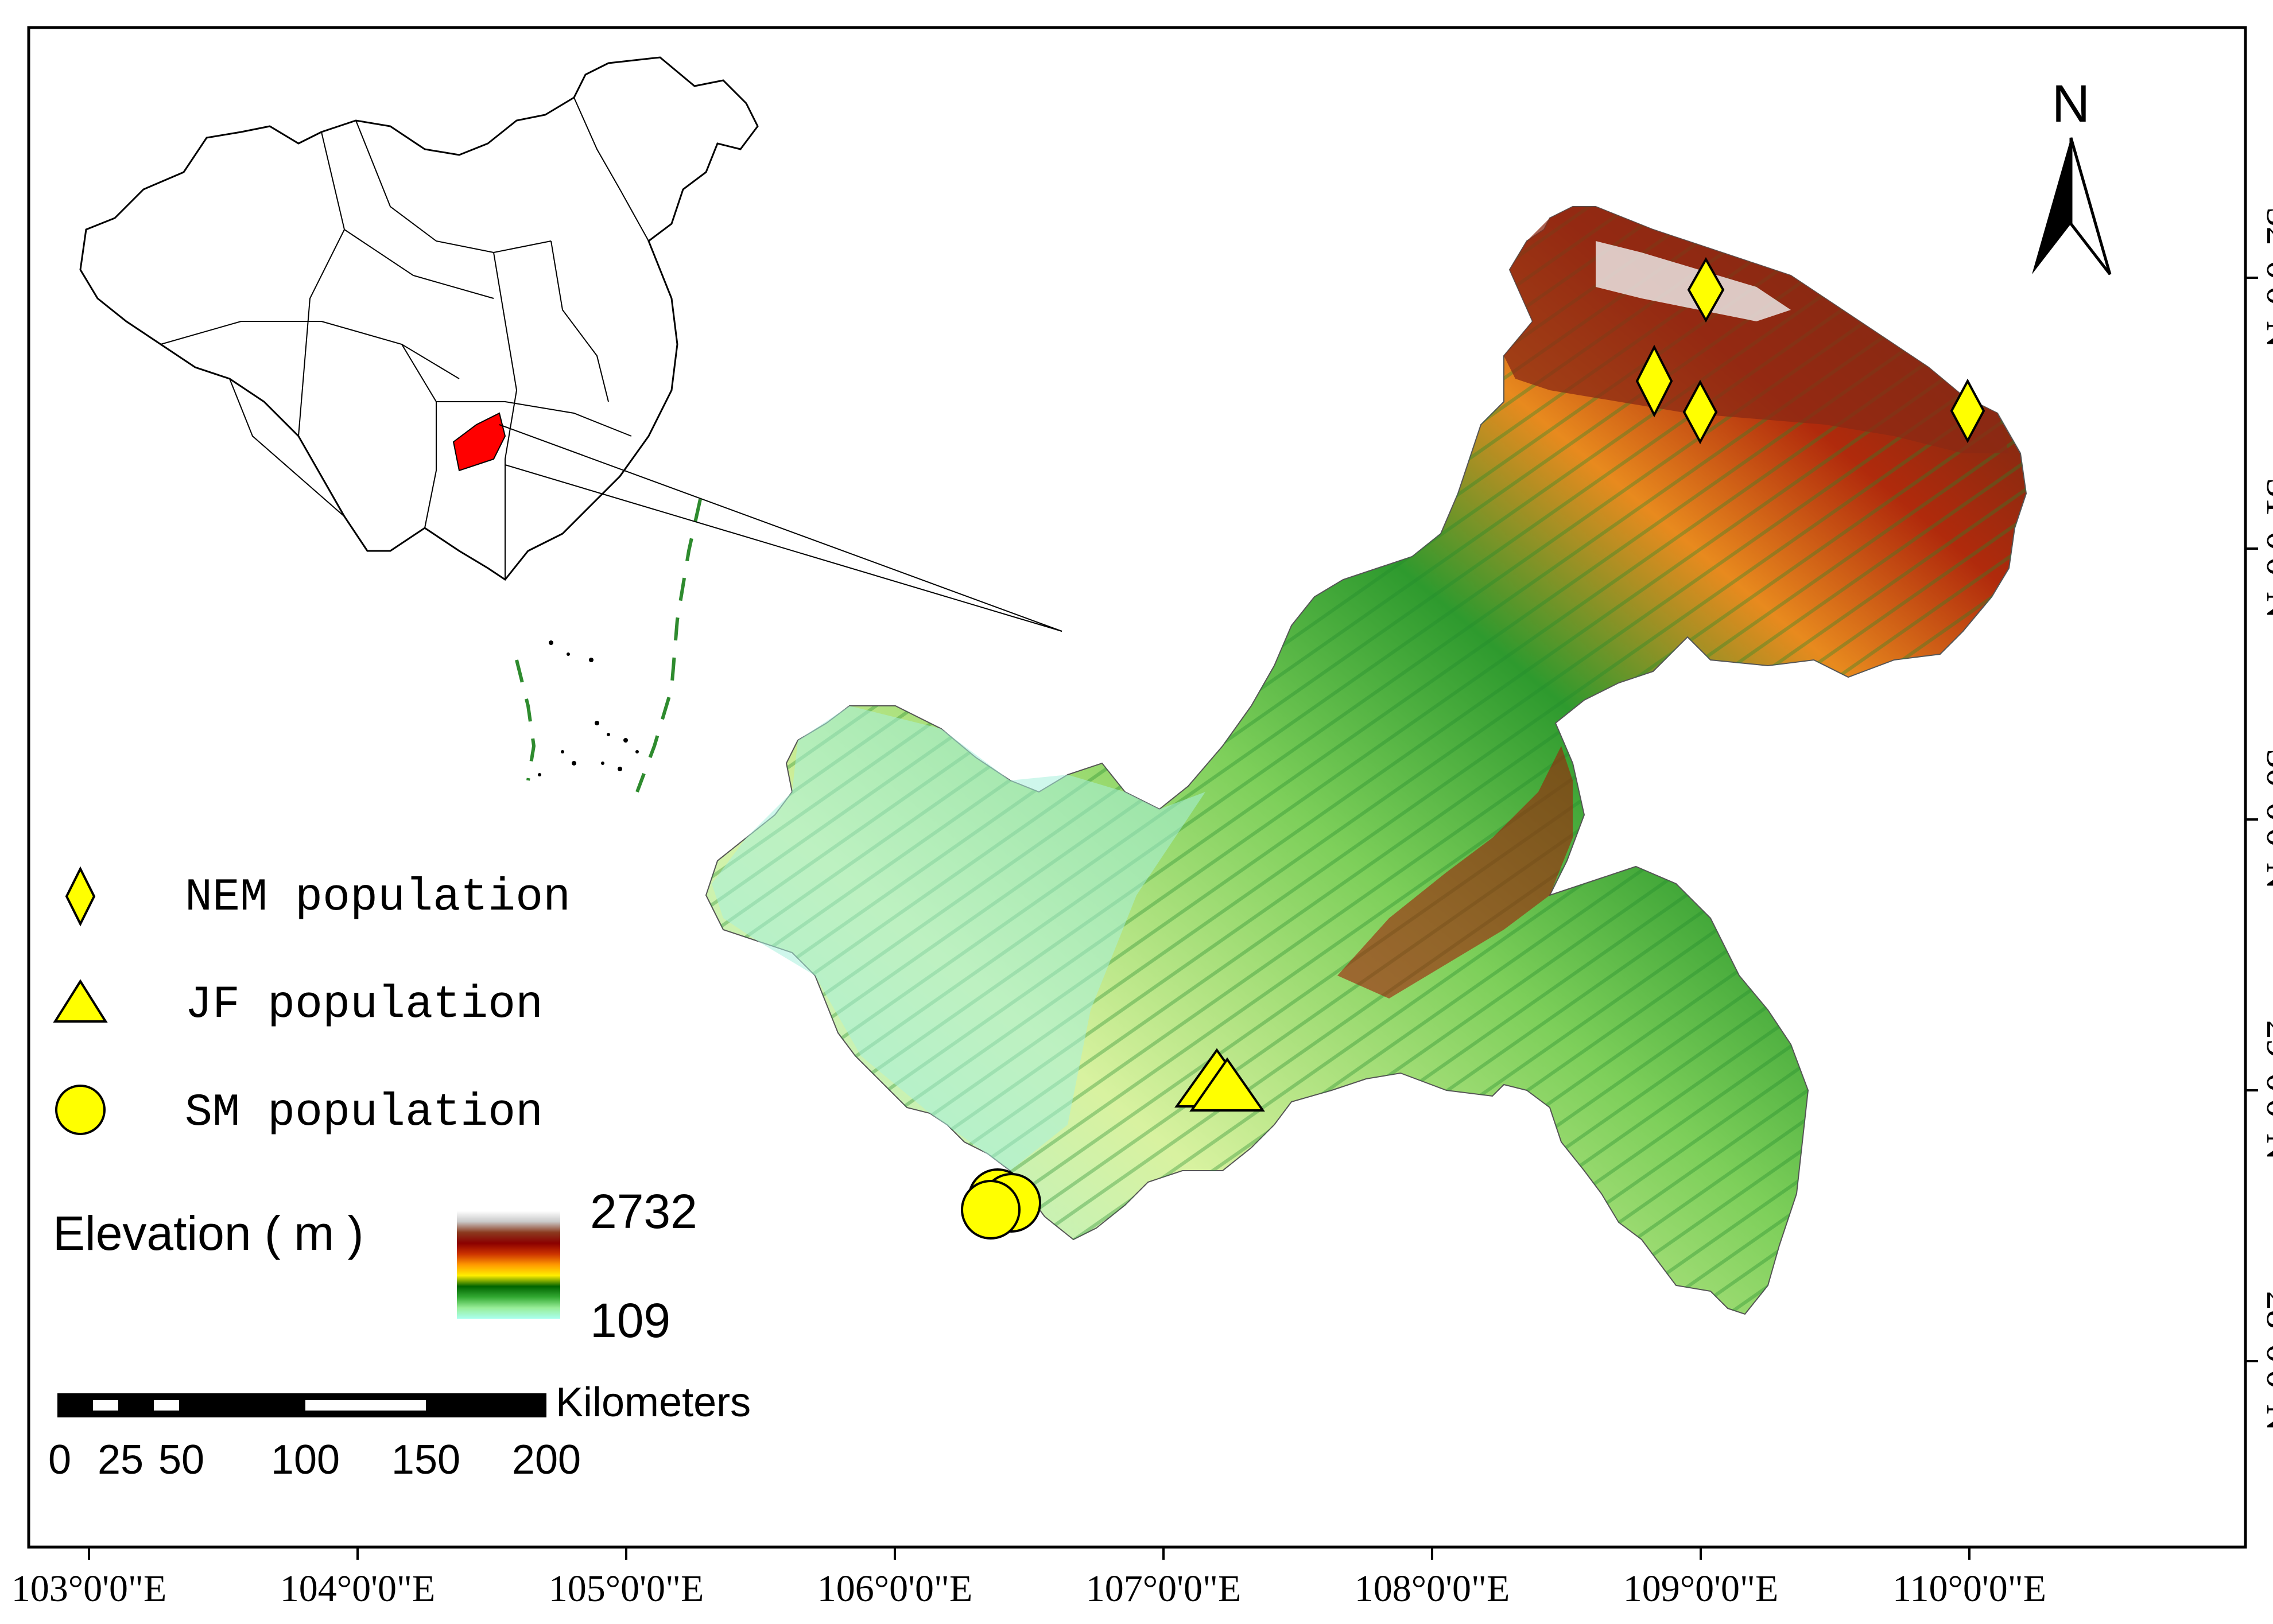 This screenshot has width=2273, height=1624. What do you see at coordinates (2071, 104) in the screenshot?
I see `north-arrow-label: N` at bounding box center [2071, 104].